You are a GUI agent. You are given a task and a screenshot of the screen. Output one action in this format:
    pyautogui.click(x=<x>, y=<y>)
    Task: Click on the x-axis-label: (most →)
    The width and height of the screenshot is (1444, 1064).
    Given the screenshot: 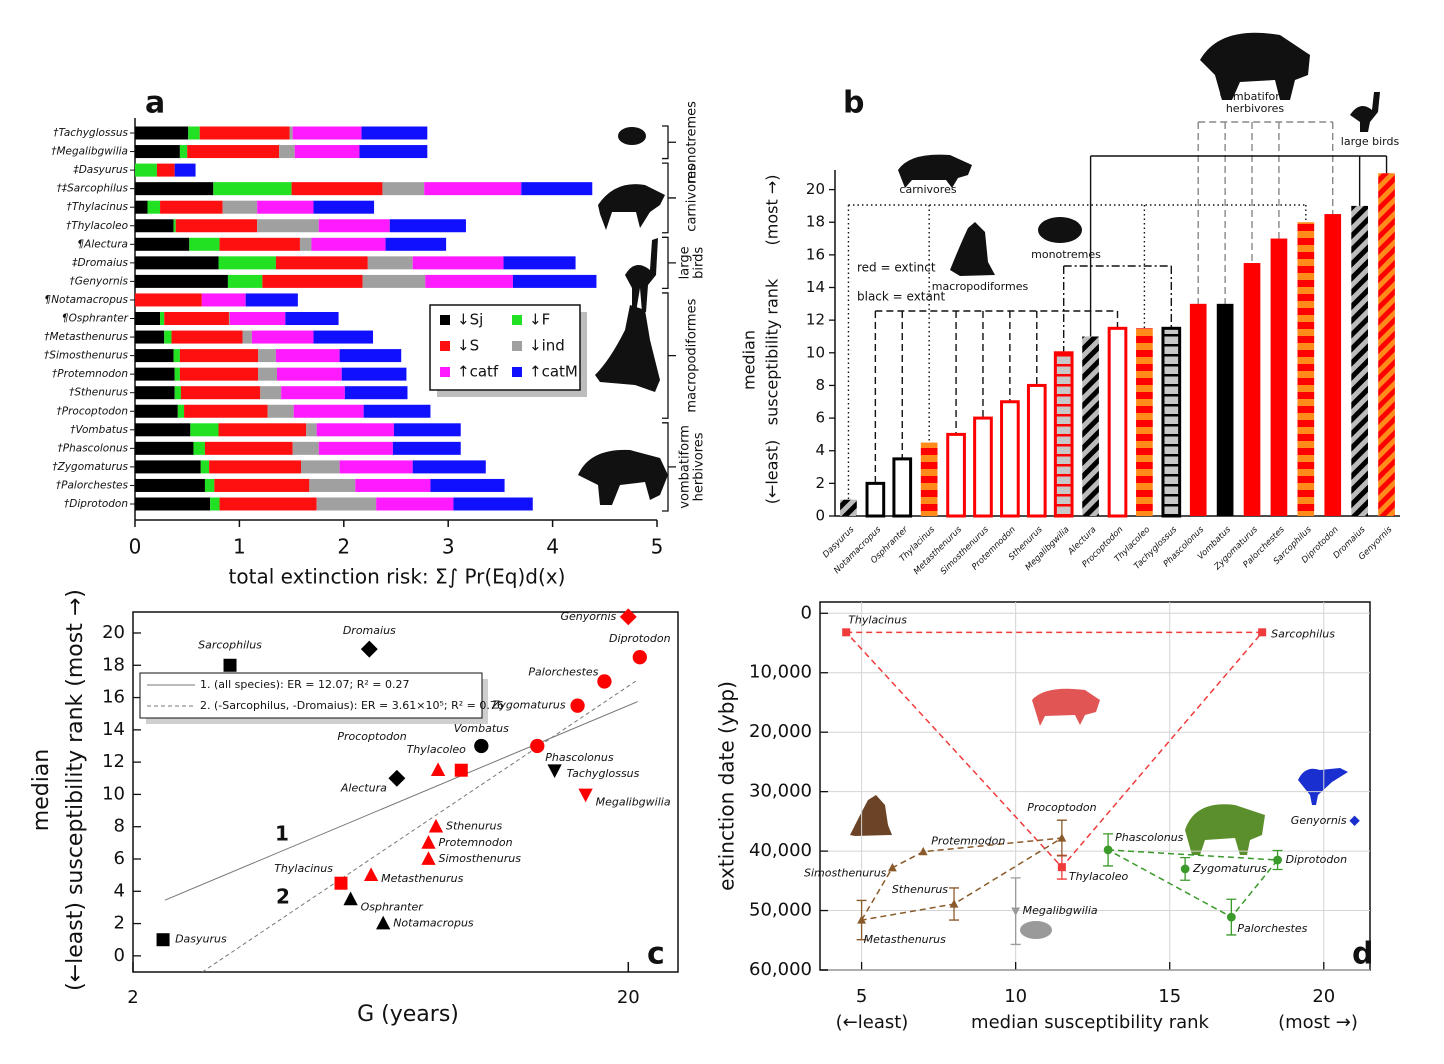 What is the action you would take?
    pyautogui.click(x=1318, y=1022)
    